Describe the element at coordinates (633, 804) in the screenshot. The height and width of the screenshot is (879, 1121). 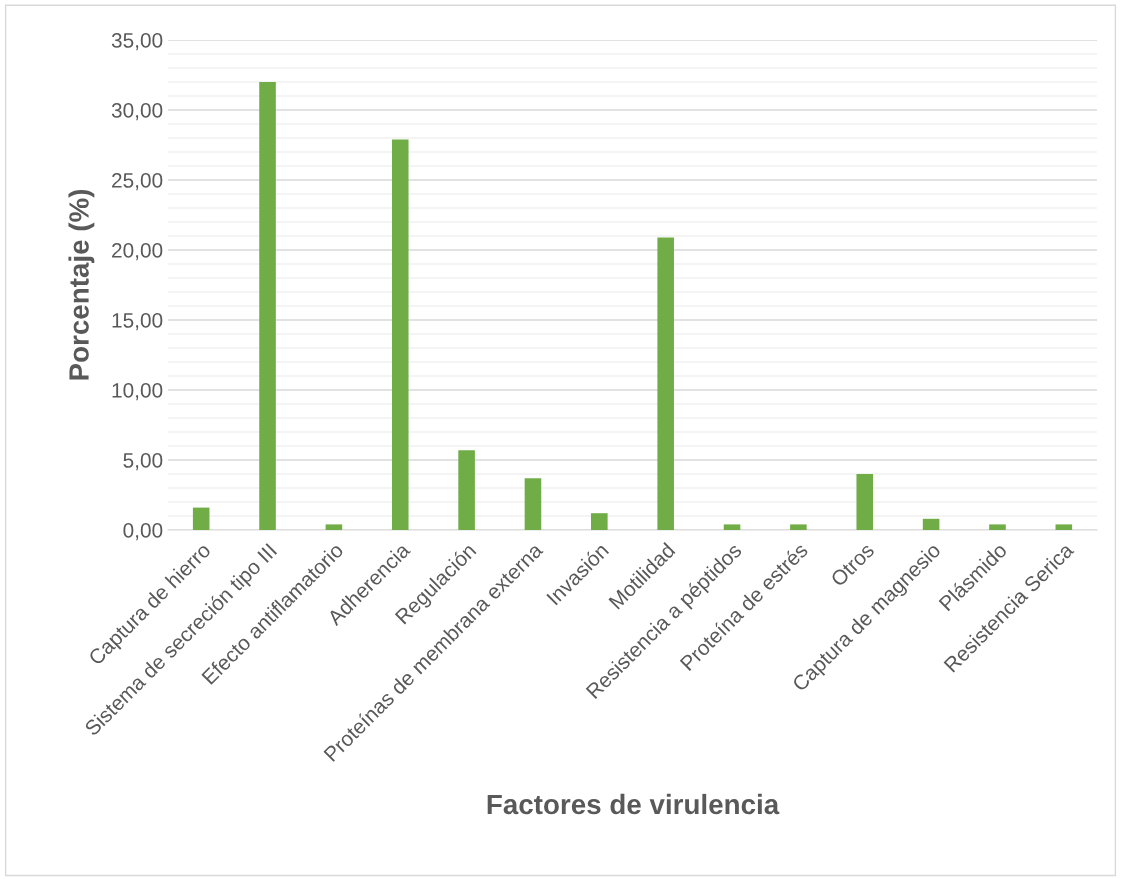
I see `x-axis-title: Factores de virulencia` at that location.